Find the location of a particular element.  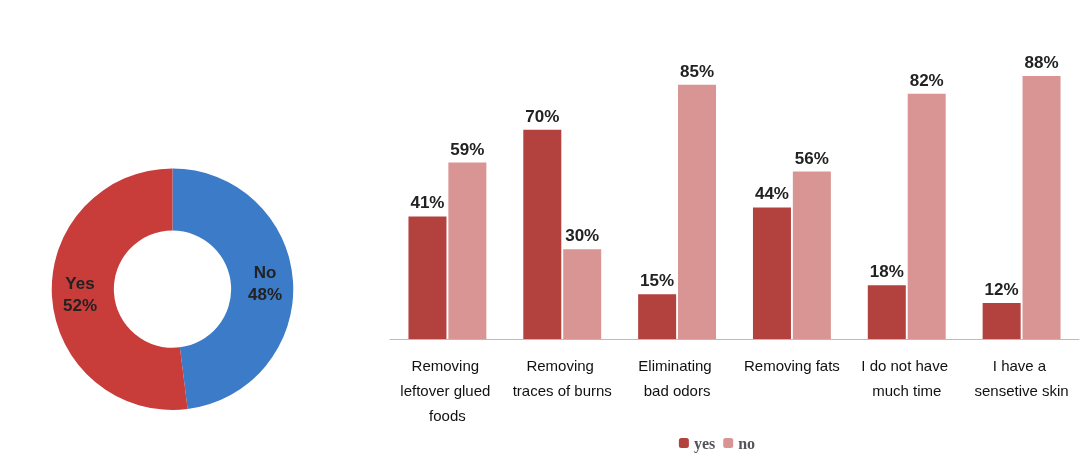

data-label: 48% is located at coordinates (265, 294).